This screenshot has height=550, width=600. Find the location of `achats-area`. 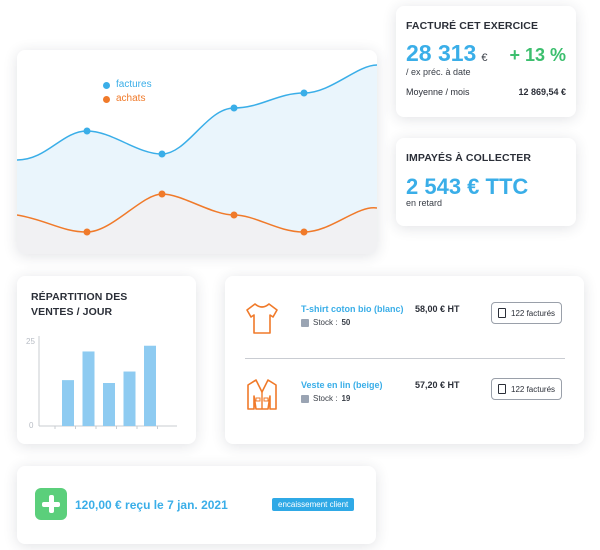

achats-area is located at coordinates (197, 224).